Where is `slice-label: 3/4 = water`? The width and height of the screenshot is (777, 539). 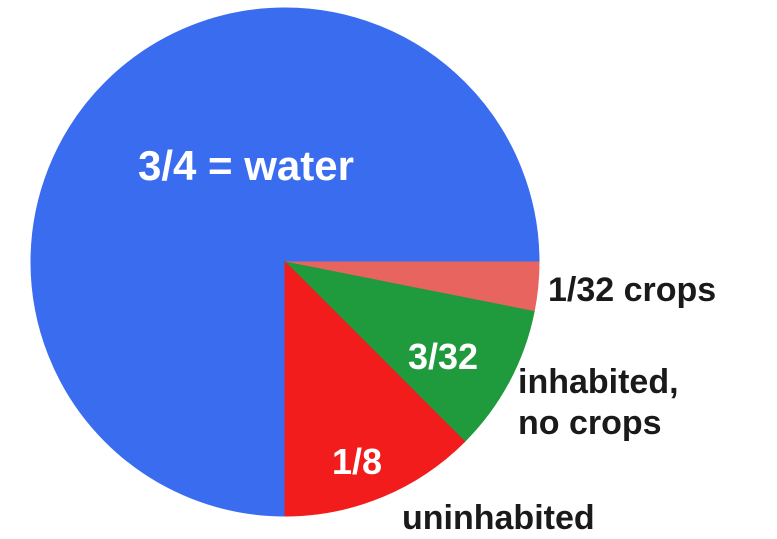 slice-label: 3/4 = water is located at coordinates (246, 165).